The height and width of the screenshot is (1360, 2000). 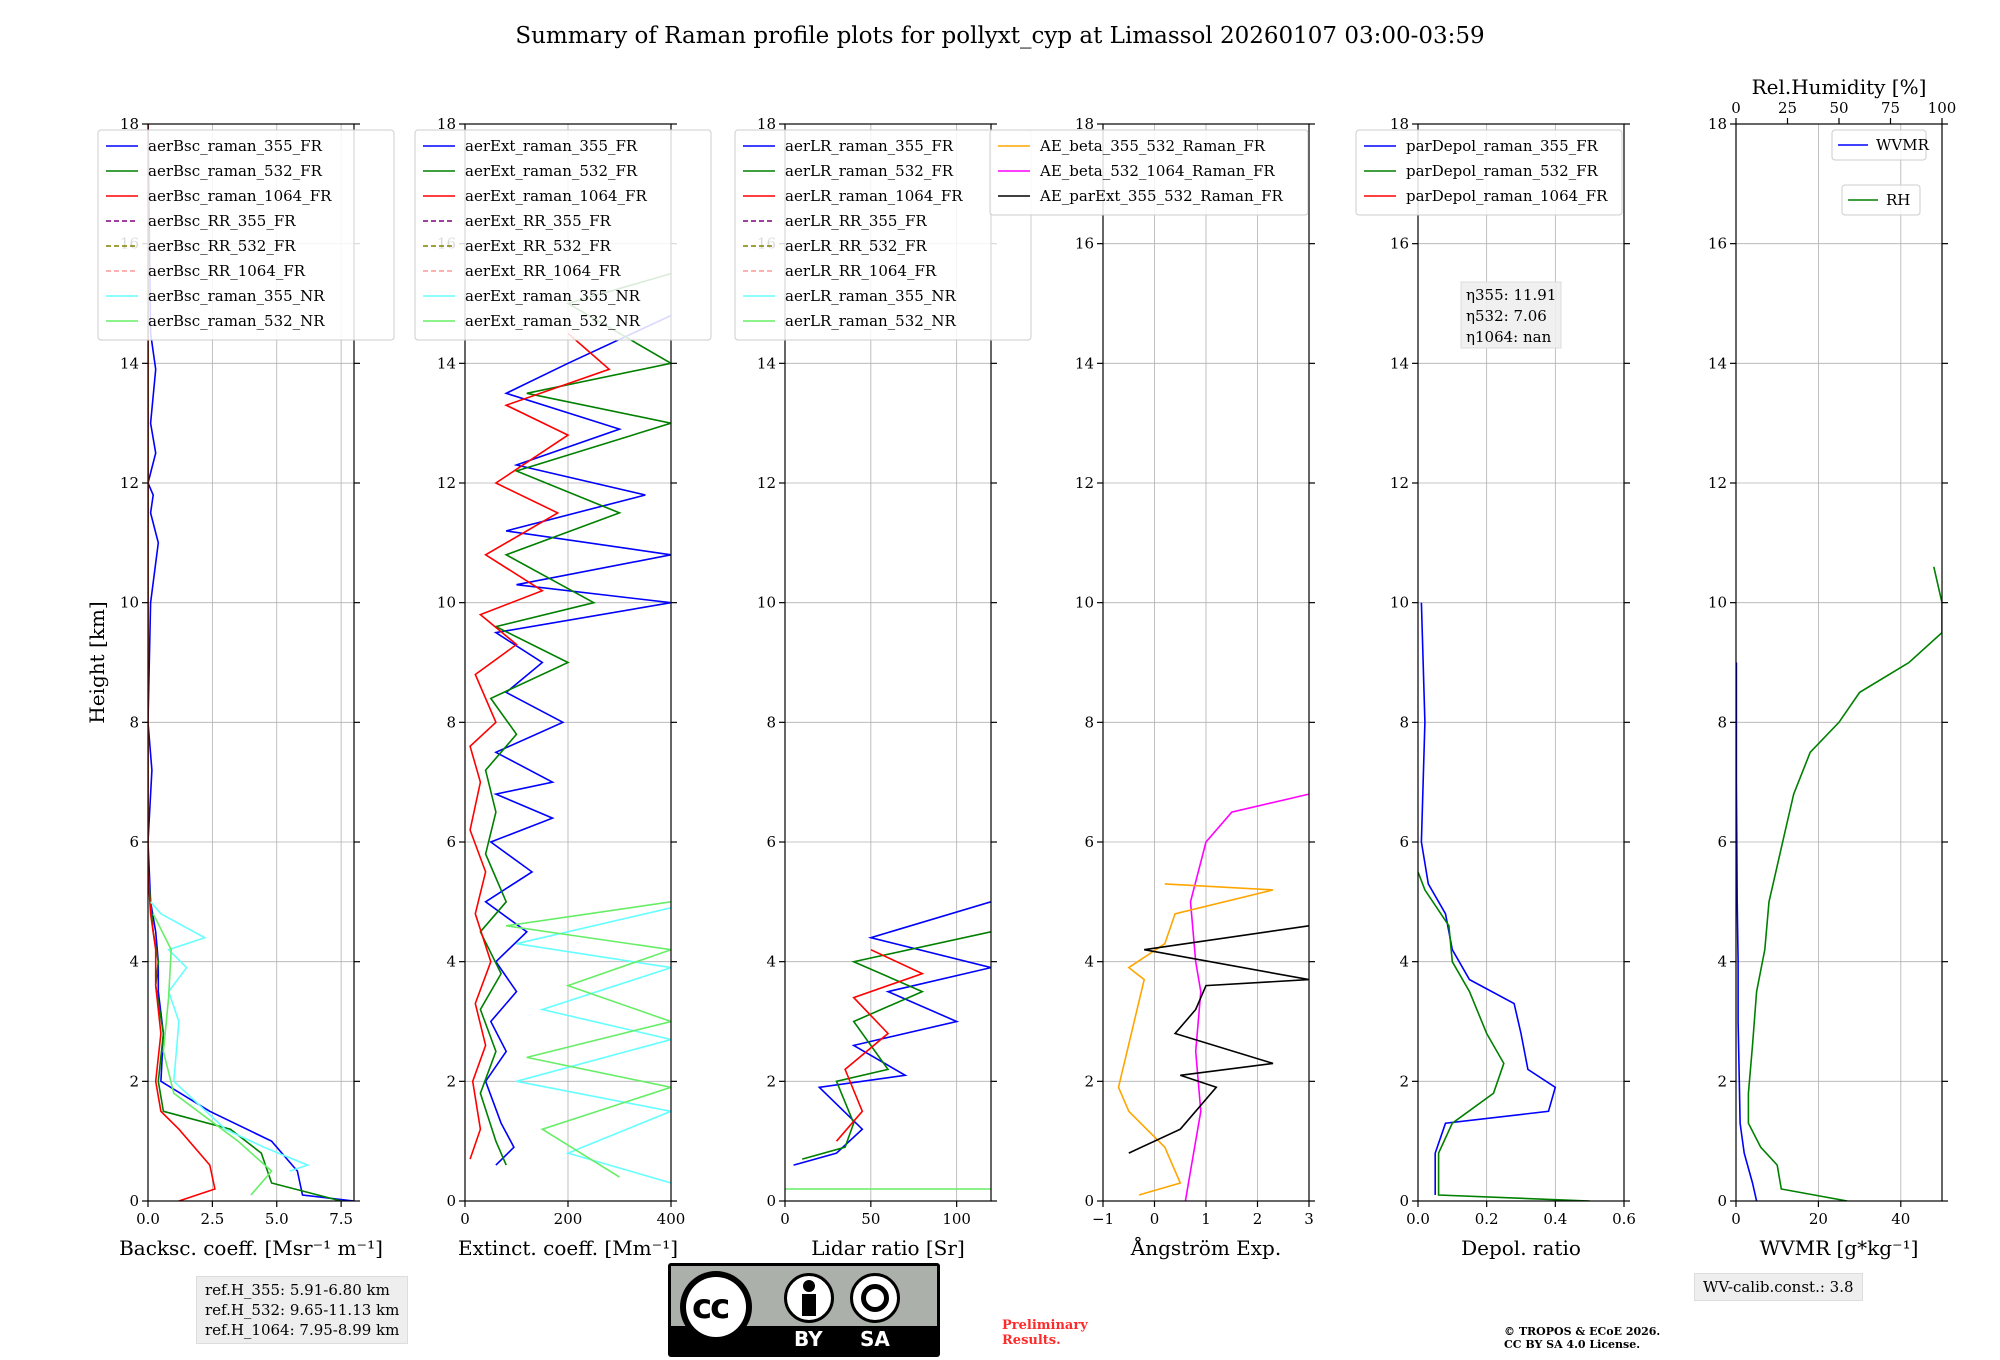 I want to click on eta-annotation: η1064: nan, so click(x=1509, y=337).